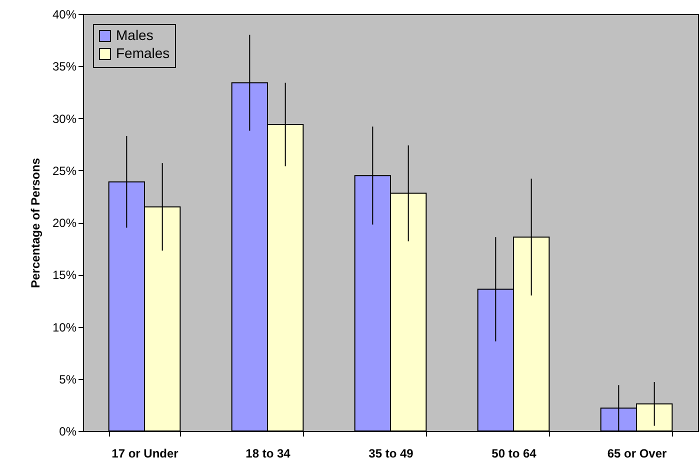 The height and width of the screenshot is (467, 699). Describe the element at coordinates (637, 453) in the screenshot. I see `x-tick-label: 65 or Over` at that location.